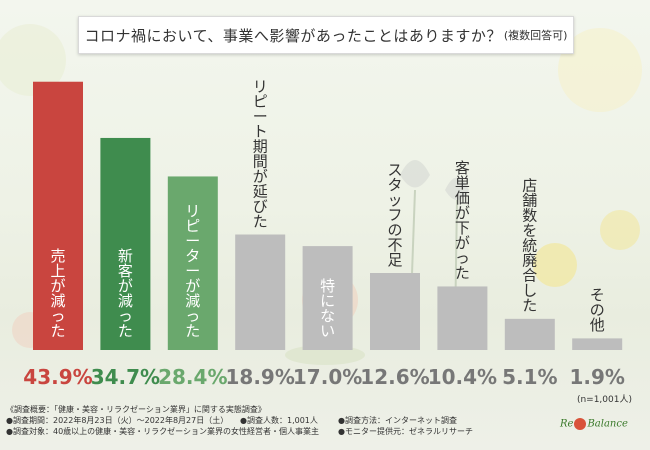 The width and height of the screenshot is (650, 450). What do you see at coordinates (397, 420) in the screenshot?
I see `footnote-method: ●調査方法：インターネット調査` at bounding box center [397, 420].